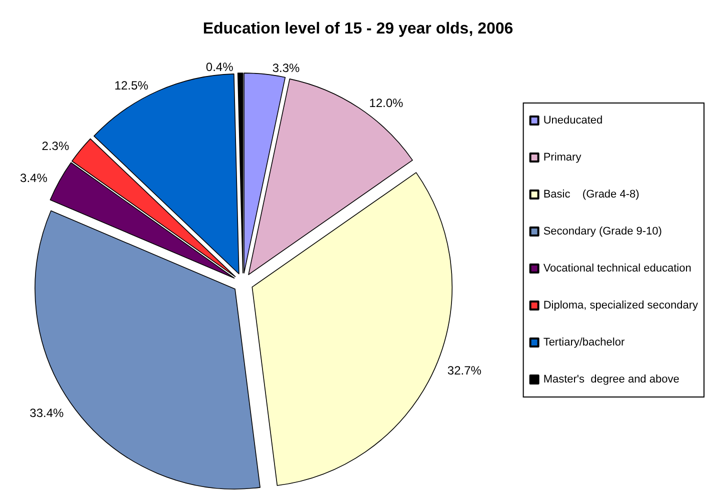 The image size is (716, 500). What do you see at coordinates (602, 232) in the screenshot?
I see `legend-label: Secondary (Grade 9-10)` at bounding box center [602, 232].